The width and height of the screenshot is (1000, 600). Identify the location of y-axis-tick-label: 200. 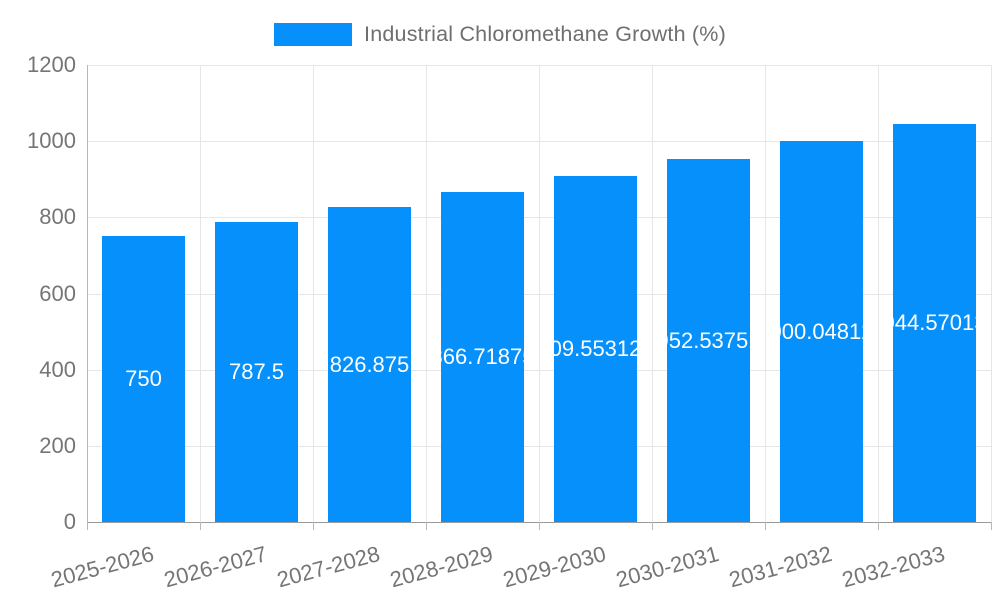
(57, 445).